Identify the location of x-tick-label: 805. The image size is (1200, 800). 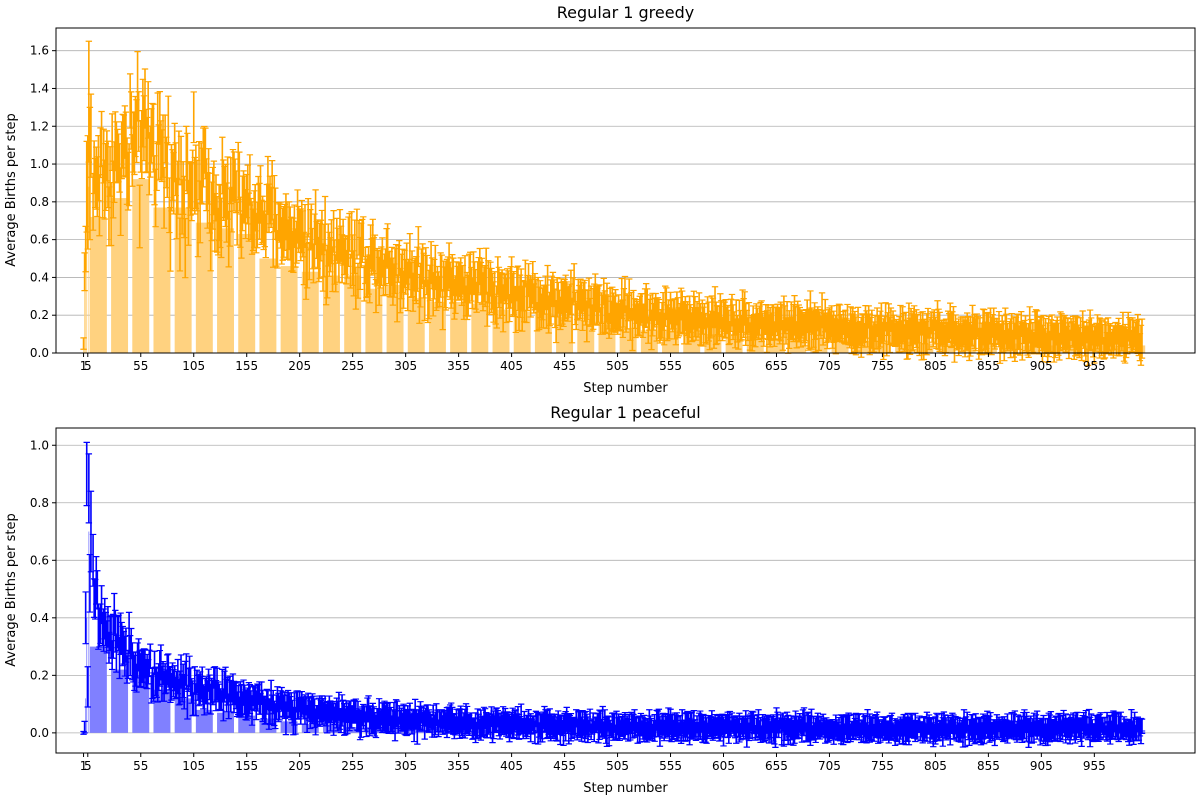
(935, 366).